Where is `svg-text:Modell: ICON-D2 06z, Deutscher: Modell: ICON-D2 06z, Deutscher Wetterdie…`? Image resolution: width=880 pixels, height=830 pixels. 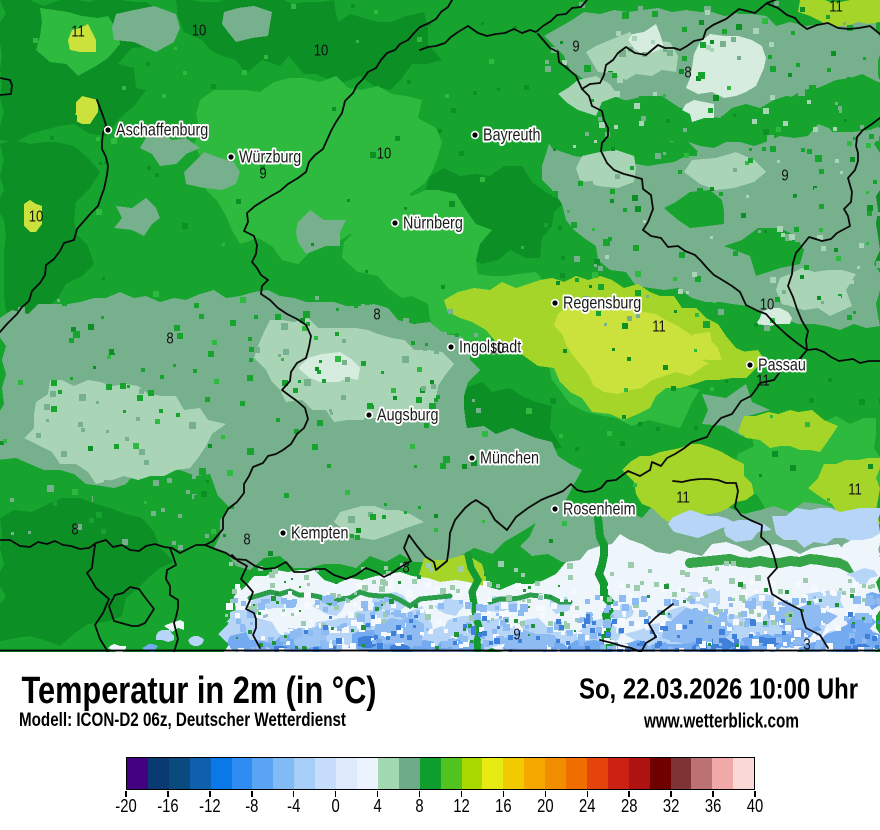 svg-text:Modell: ICON-D2 06z, Deutscher: Modell: ICON-D2 06z, Deutscher Wetterdie… is located at coordinates (182, 720).